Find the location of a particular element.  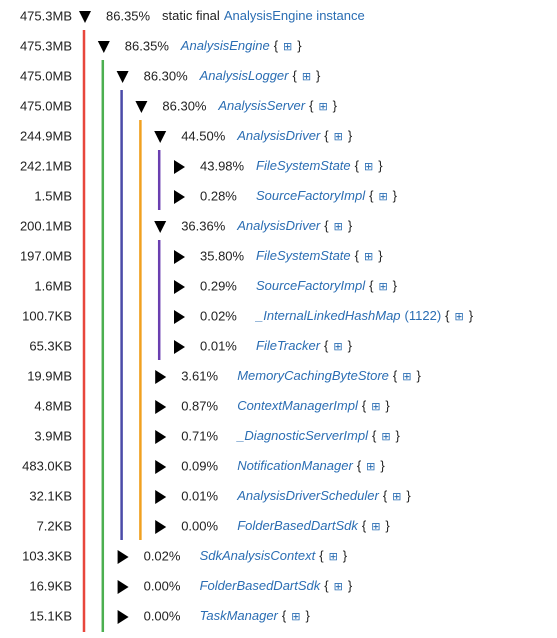

node-label: ContextManagerImpl{ ⊞} is located at coordinates (313, 405).